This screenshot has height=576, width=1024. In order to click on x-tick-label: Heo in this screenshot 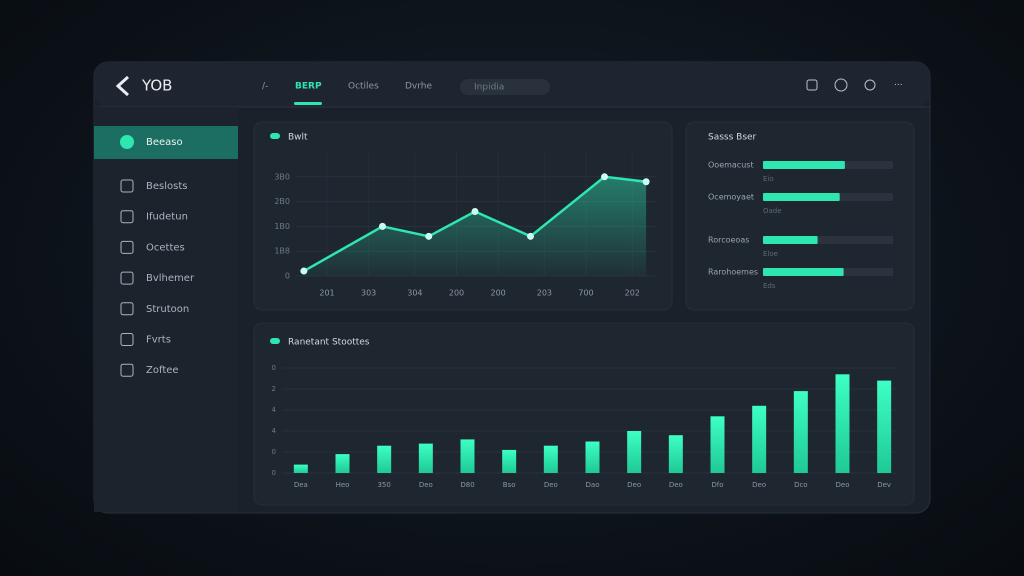, I will do `click(343, 485)`.